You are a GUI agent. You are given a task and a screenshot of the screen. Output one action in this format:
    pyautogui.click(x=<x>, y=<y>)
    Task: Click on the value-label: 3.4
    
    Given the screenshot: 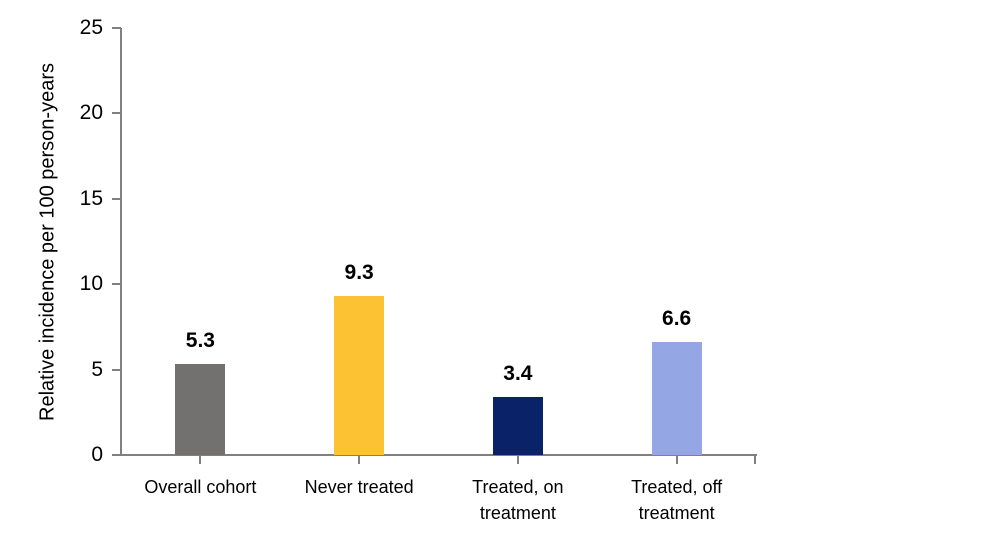 What is the action you would take?
    pyautogui.click(x=518, y=373)
    